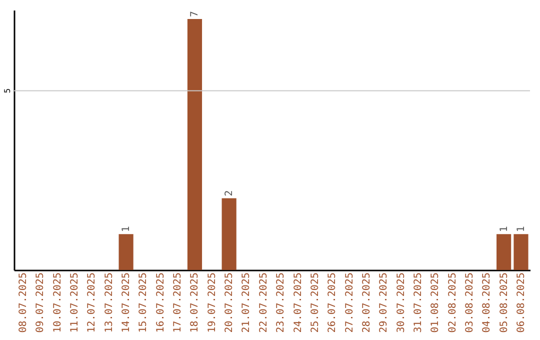 This screenshot has height=340, width=540. Describe the element at coordinates (281, 302) in the screenshot. I see `x-tick-label: 23.07.2025` at that location.